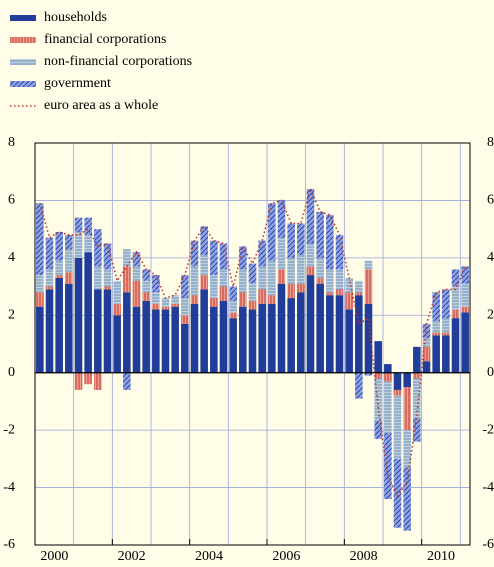 The height and width of the screenshot is (567, 494). Describe the element at coordinates (11, 372) in the screenshot. I see `y-tick-label: 0` at that location.